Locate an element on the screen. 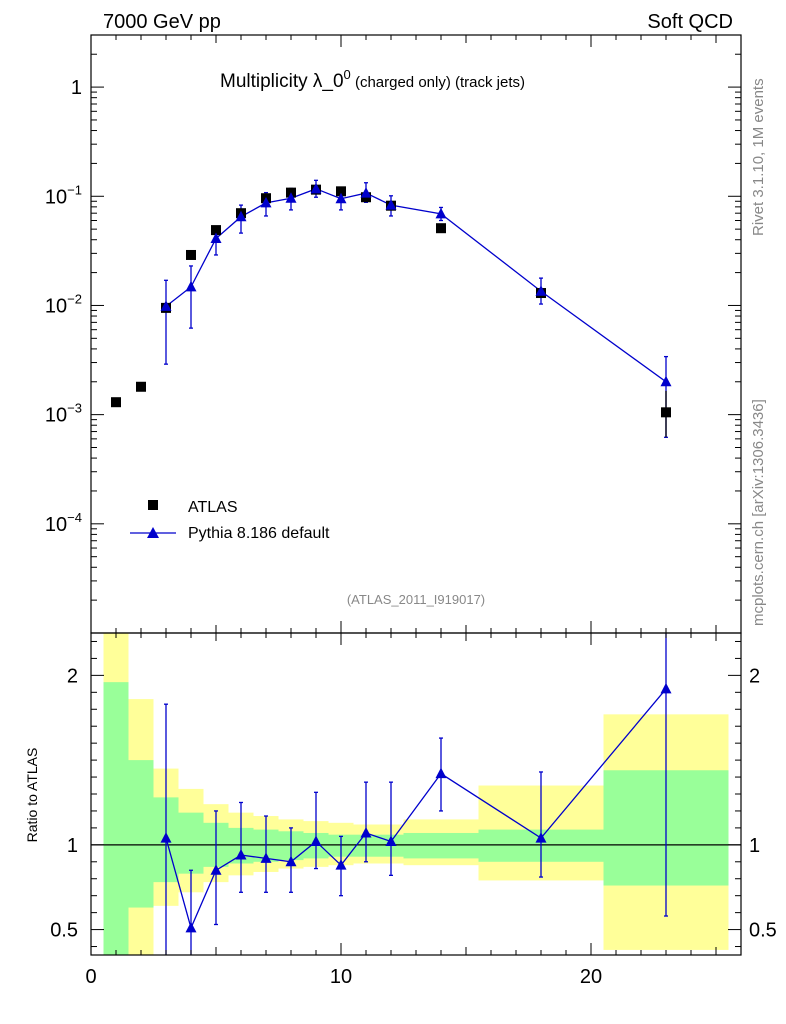 This screenshot has height=1024, width=786. plot-title-superscript: 0 is located at coordinates (347, 74).